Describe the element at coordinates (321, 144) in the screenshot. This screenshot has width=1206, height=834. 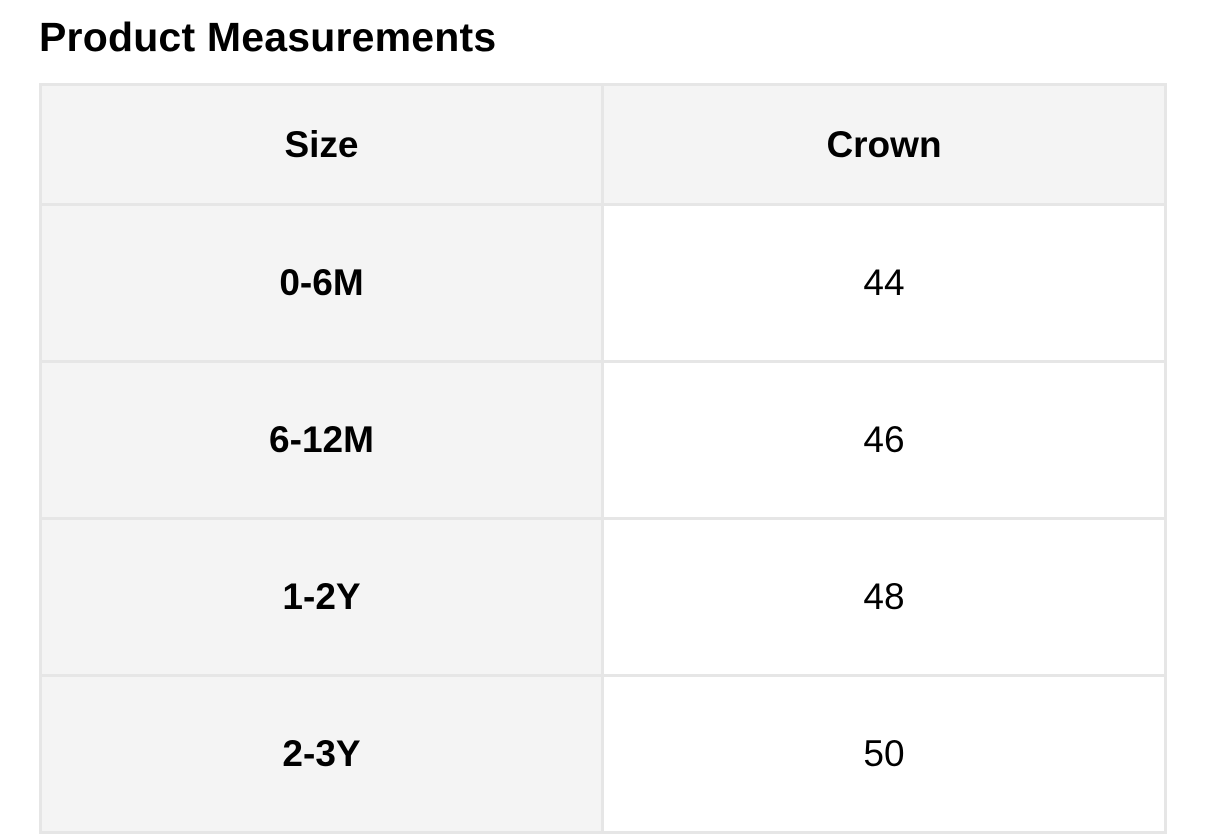
I see `header-size: Size` at that location.